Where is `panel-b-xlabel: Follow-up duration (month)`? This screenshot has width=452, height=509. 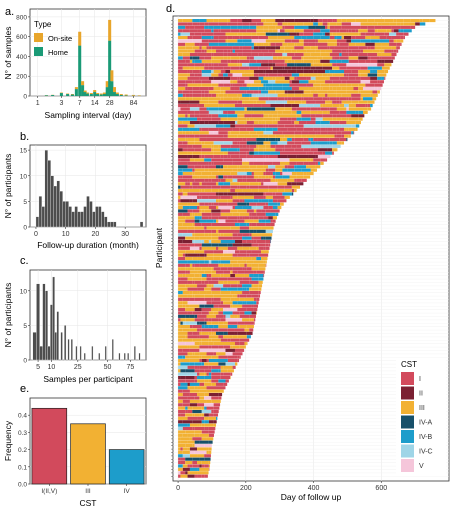 panel-b-xlabel: Follow-up duration (month) is located at coordinates (88, 245).